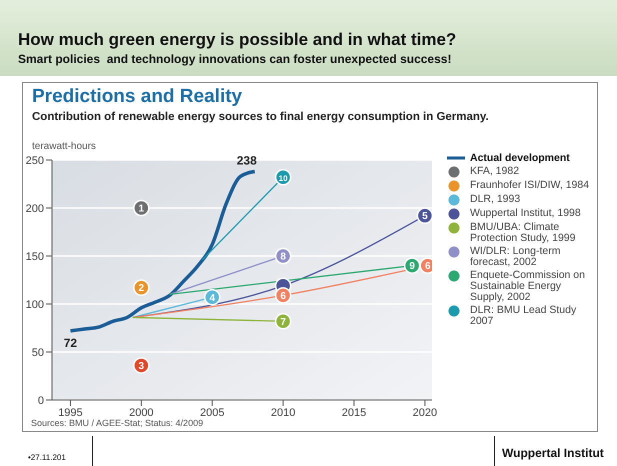 The width and height of the screenshot is (617, 466). What do you see at coordinates (71, 343) in the screenshot?
I see `data-label: 72` at bounding box center [71, 343].